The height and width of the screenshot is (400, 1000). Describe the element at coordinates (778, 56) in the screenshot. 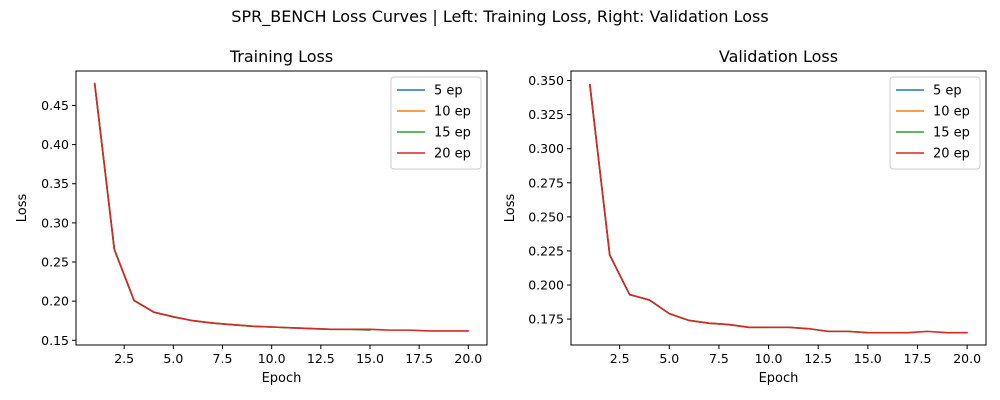

I see `chart-title: Validation Loss` at that location.